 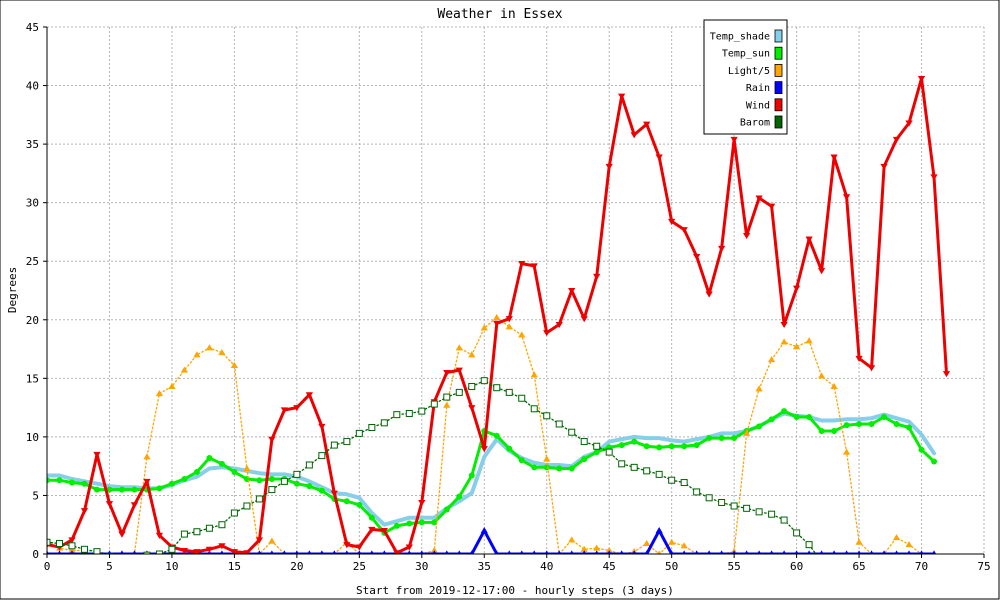 What do you see at coordinates (746, 54) in the screenshot?
I see `legend-label: Temp_sun` at bounding box center [746, 54].